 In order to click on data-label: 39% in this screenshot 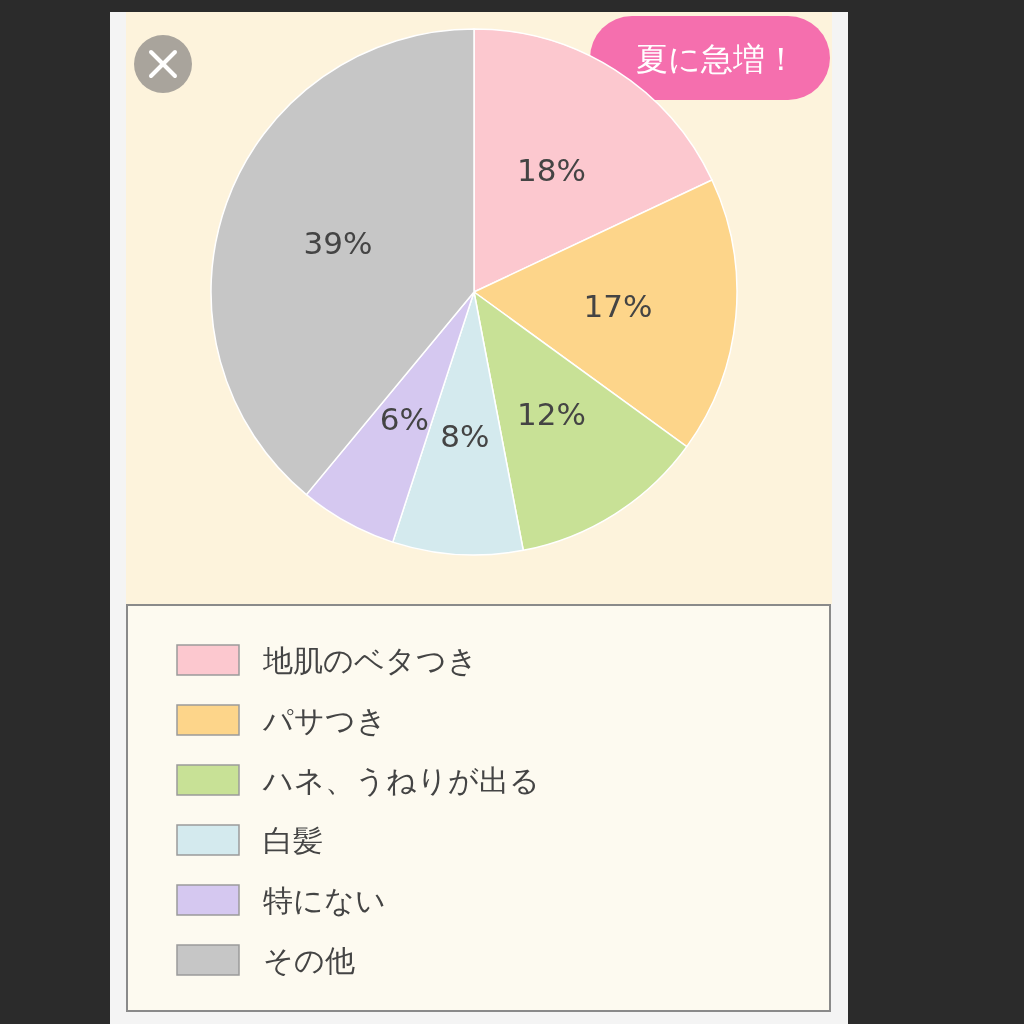, I will do `click(338, 243)`.